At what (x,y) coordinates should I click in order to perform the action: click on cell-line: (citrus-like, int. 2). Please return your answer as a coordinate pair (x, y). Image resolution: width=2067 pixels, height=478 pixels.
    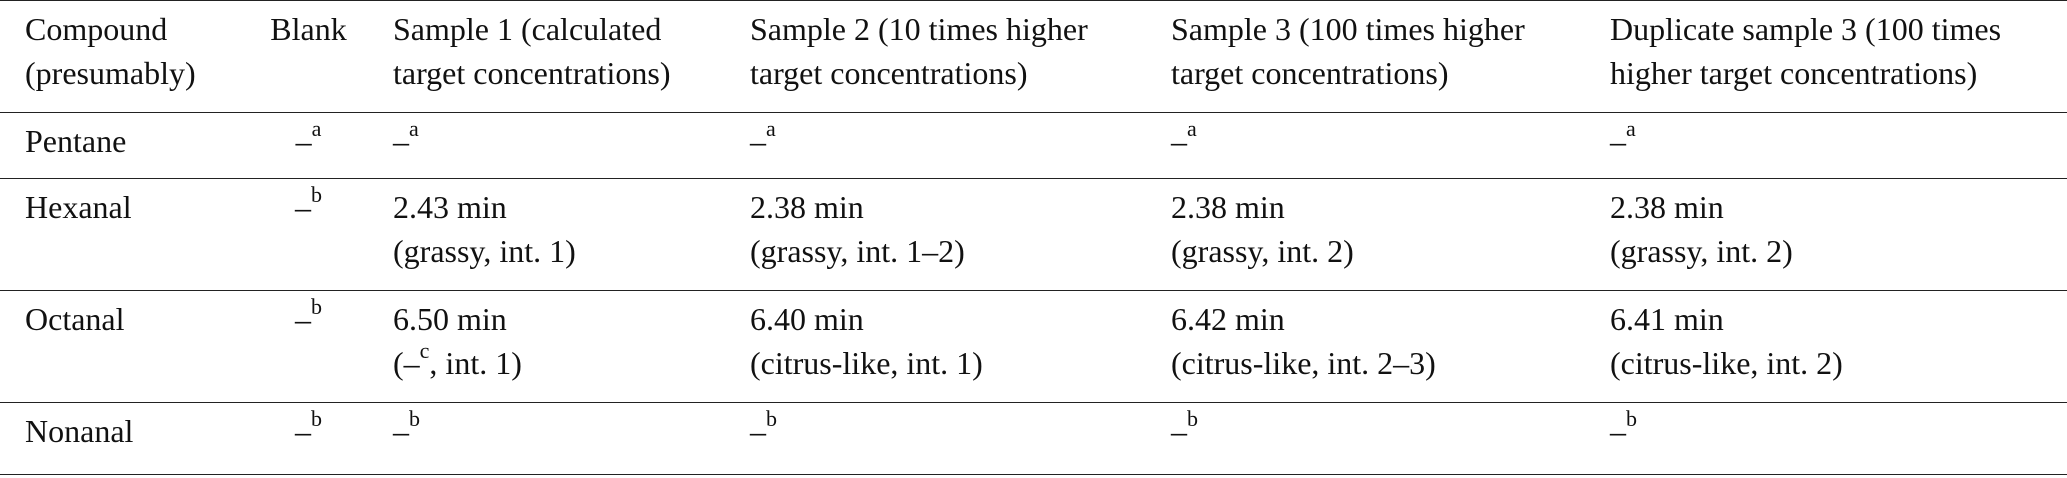
    Looking at the image, I should click on (1838, 363).